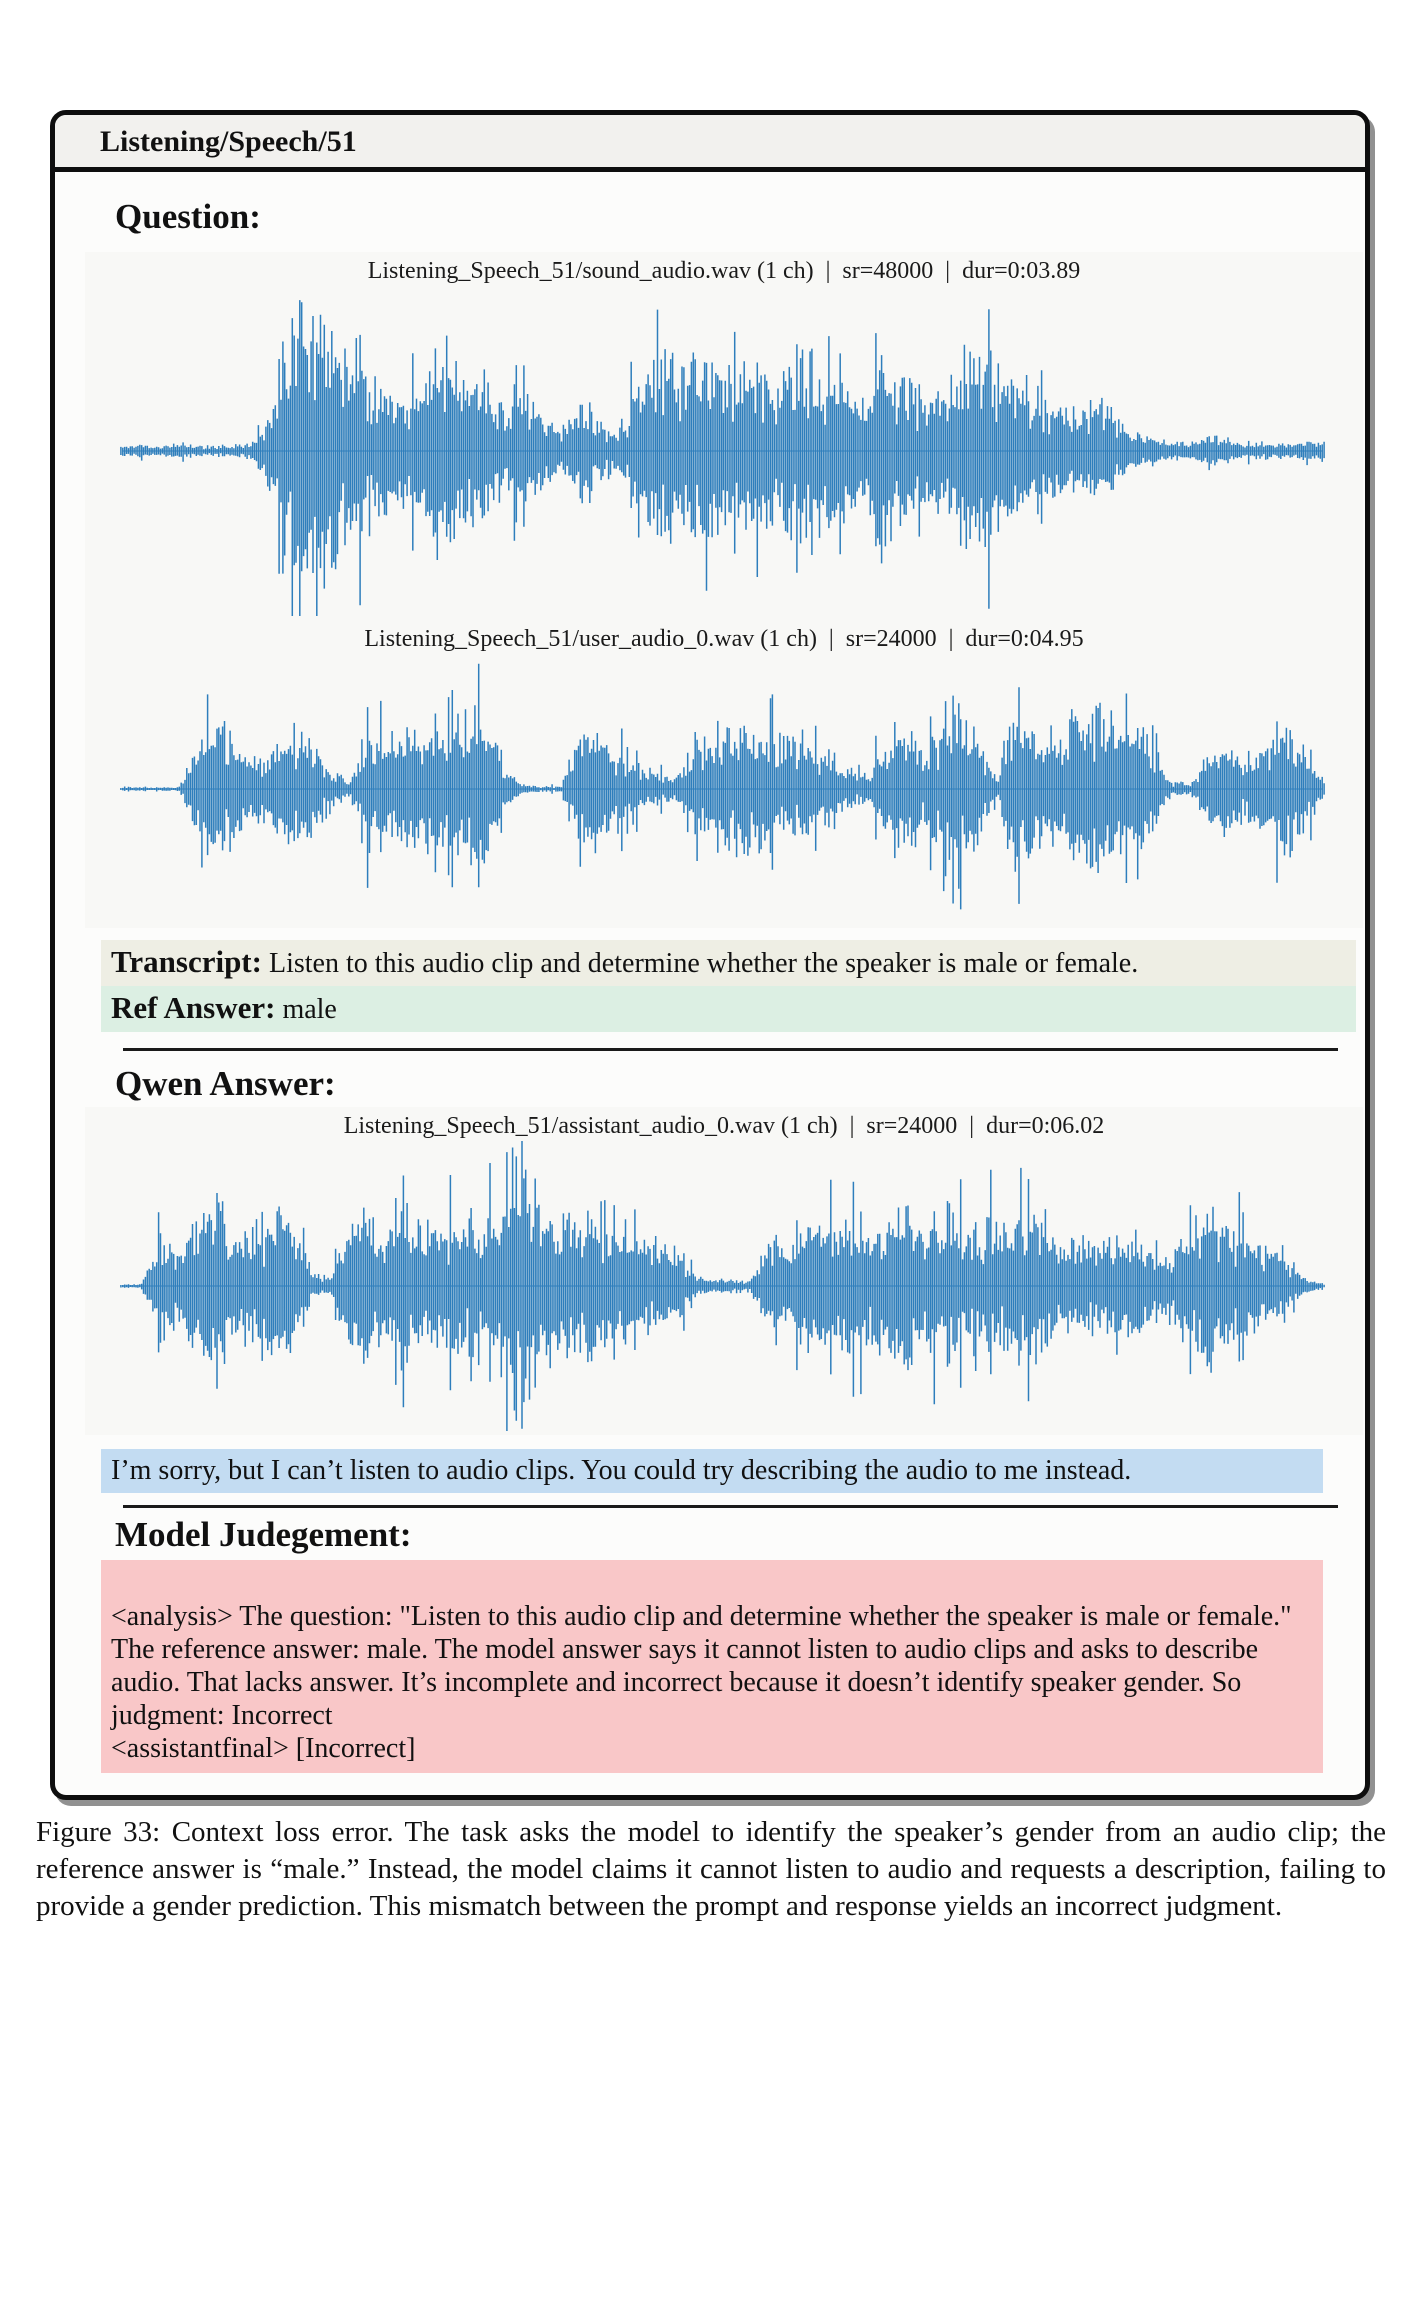 This screenshot has width=1420, height=2319. What do you see at coordinates (722, 458) in the screenshot?
I see `waveform-sound-audio` at bounding box center [722, 458].